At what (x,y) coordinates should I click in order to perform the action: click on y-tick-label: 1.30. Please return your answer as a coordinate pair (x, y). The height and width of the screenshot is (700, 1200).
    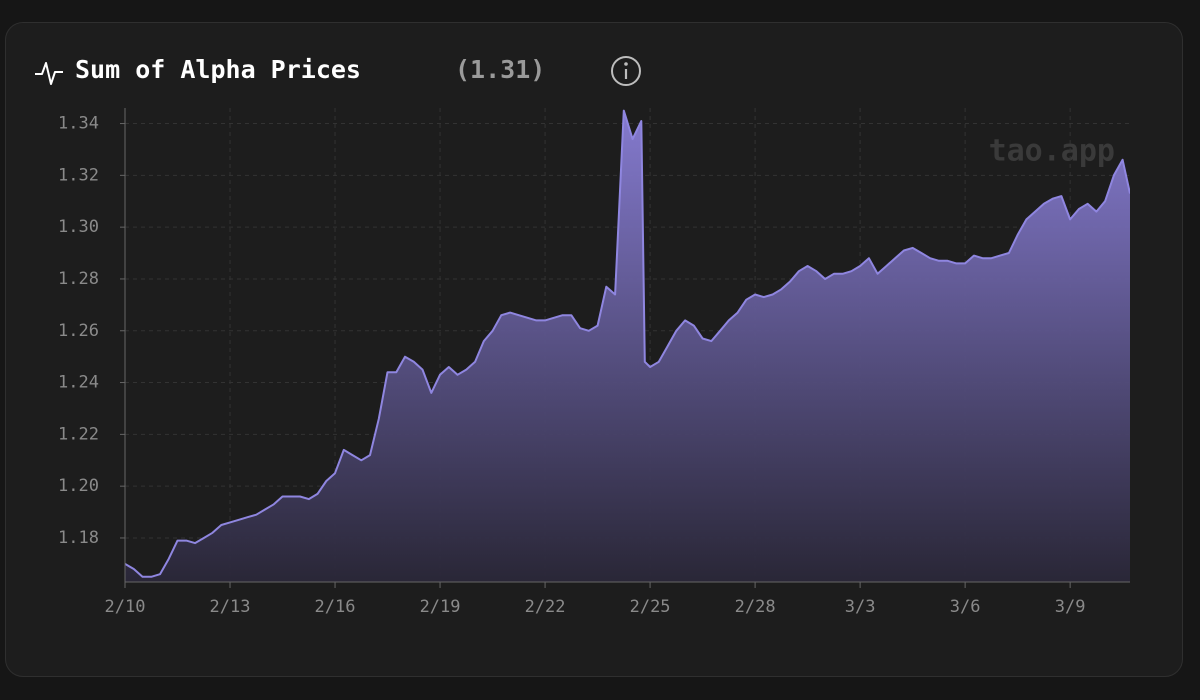
    Looking at the image, I should click on (78, 227).